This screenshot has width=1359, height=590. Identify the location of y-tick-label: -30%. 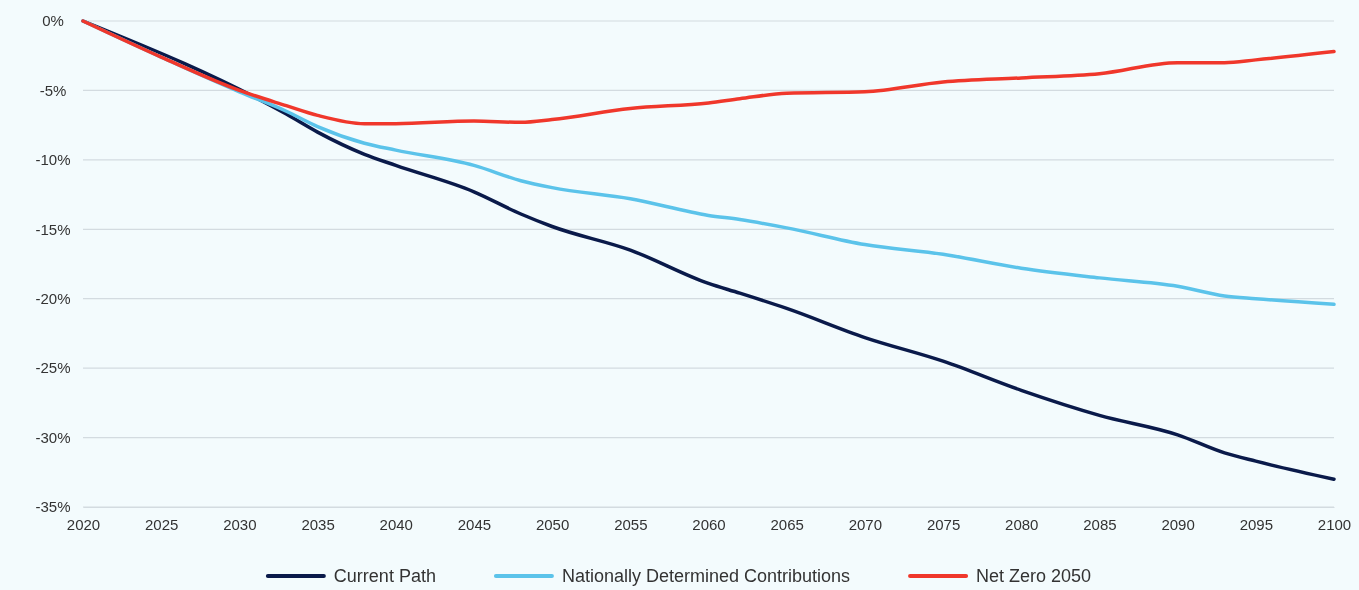
(53, 437).